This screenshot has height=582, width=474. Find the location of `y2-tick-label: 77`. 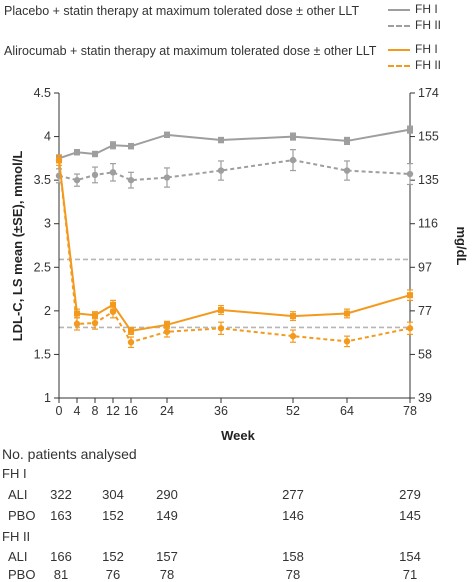

y2-tick-label: 77 is located at coordinates (425, 311).